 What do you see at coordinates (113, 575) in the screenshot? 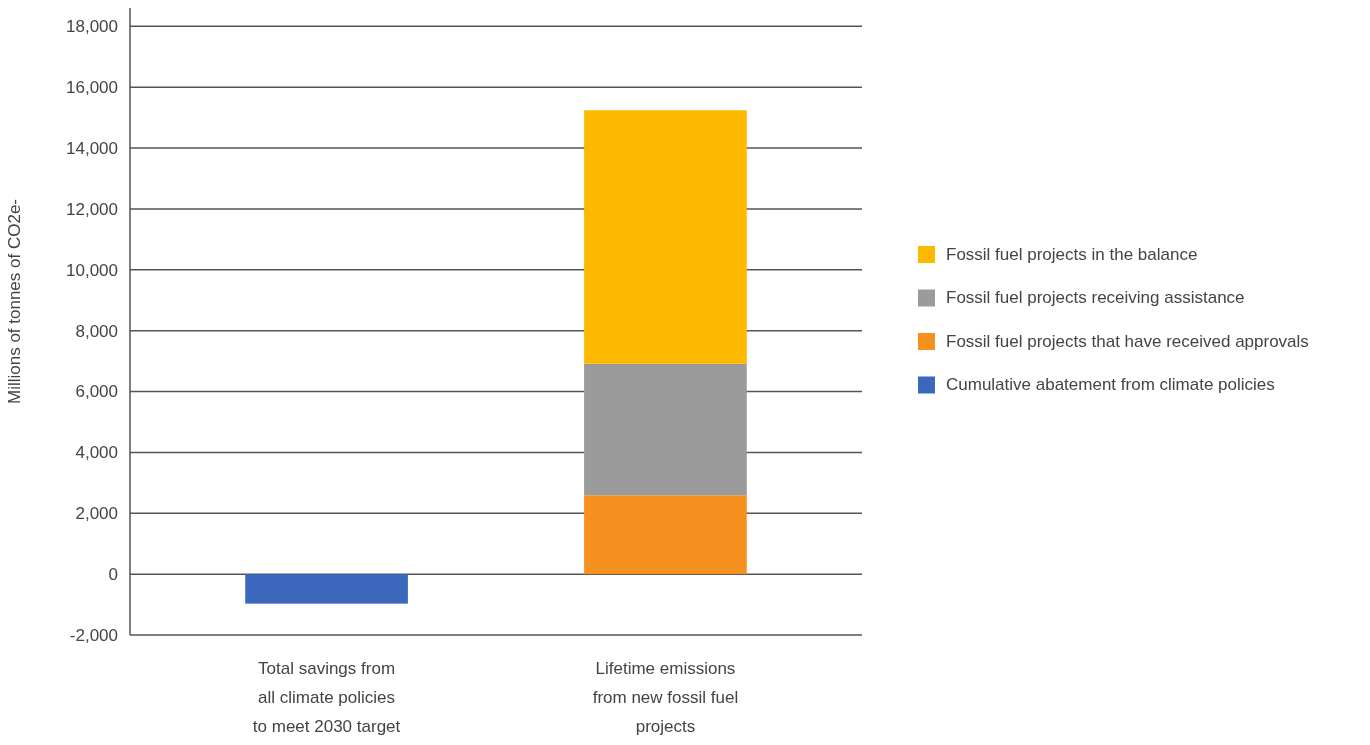
I see `y-tick-label: 0` at bounding box center [113, 575].